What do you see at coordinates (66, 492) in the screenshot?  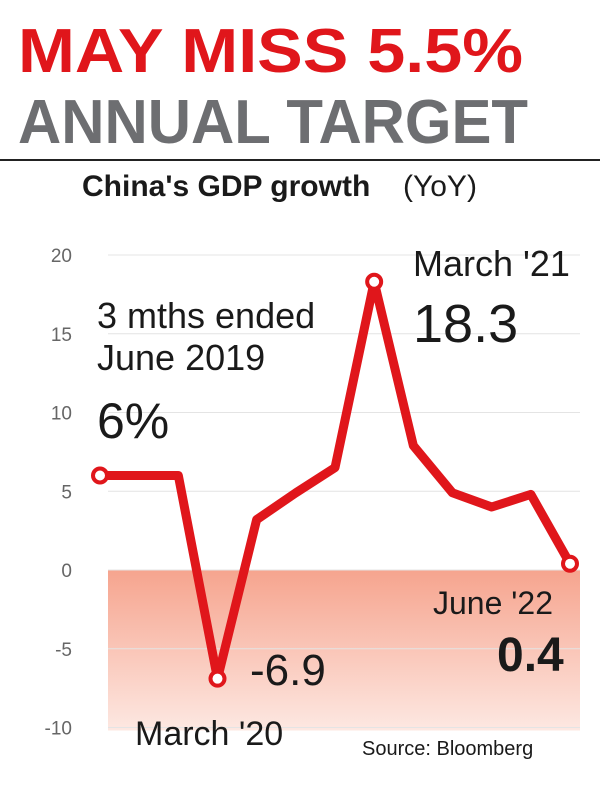 I see `y-tick-label: 5` at bounding box center [66, 492].